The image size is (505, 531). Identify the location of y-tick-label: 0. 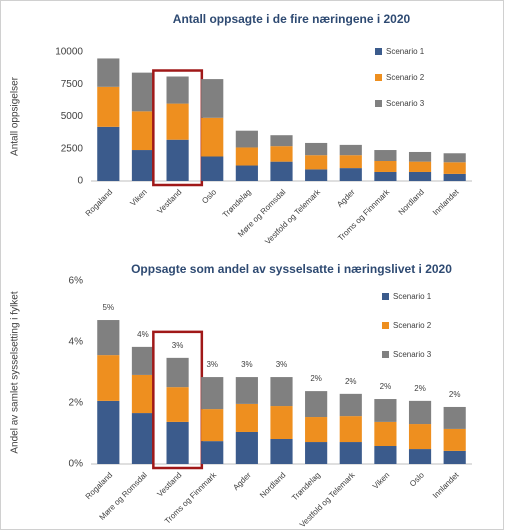
(80, 181).